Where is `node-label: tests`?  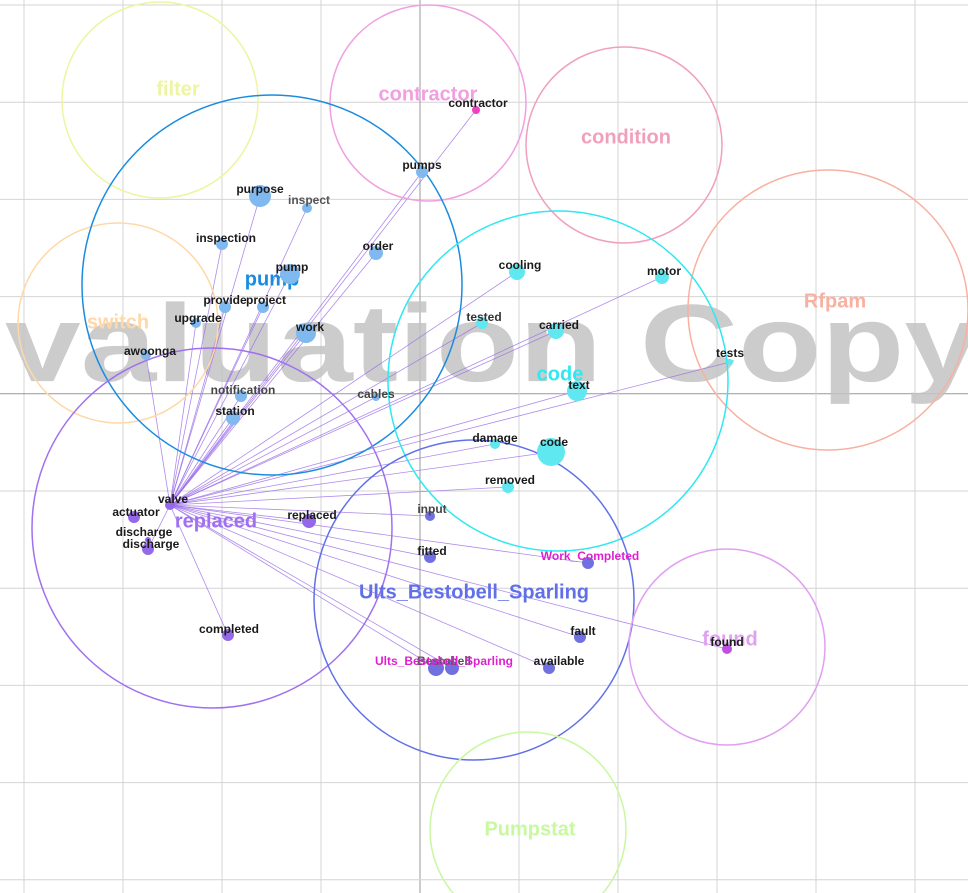
node-label: tests is located at coordinates (730, 353).